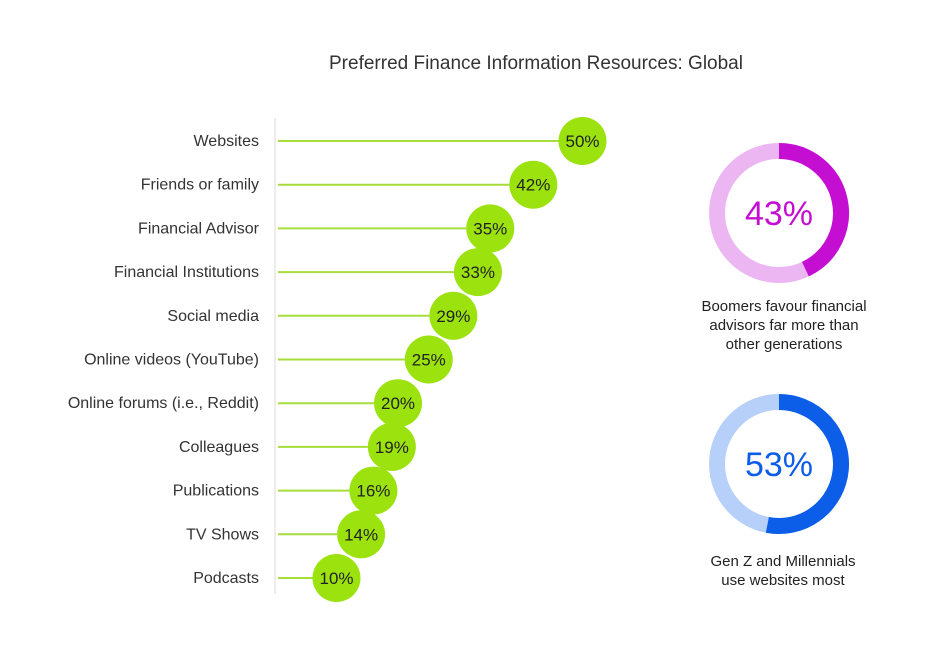 This screenshot has height=657, width=940. What do you see at coordinates (200, 185) in the screenshot?
I see `category-label: Friends or family` at bounding box center [200, 185].